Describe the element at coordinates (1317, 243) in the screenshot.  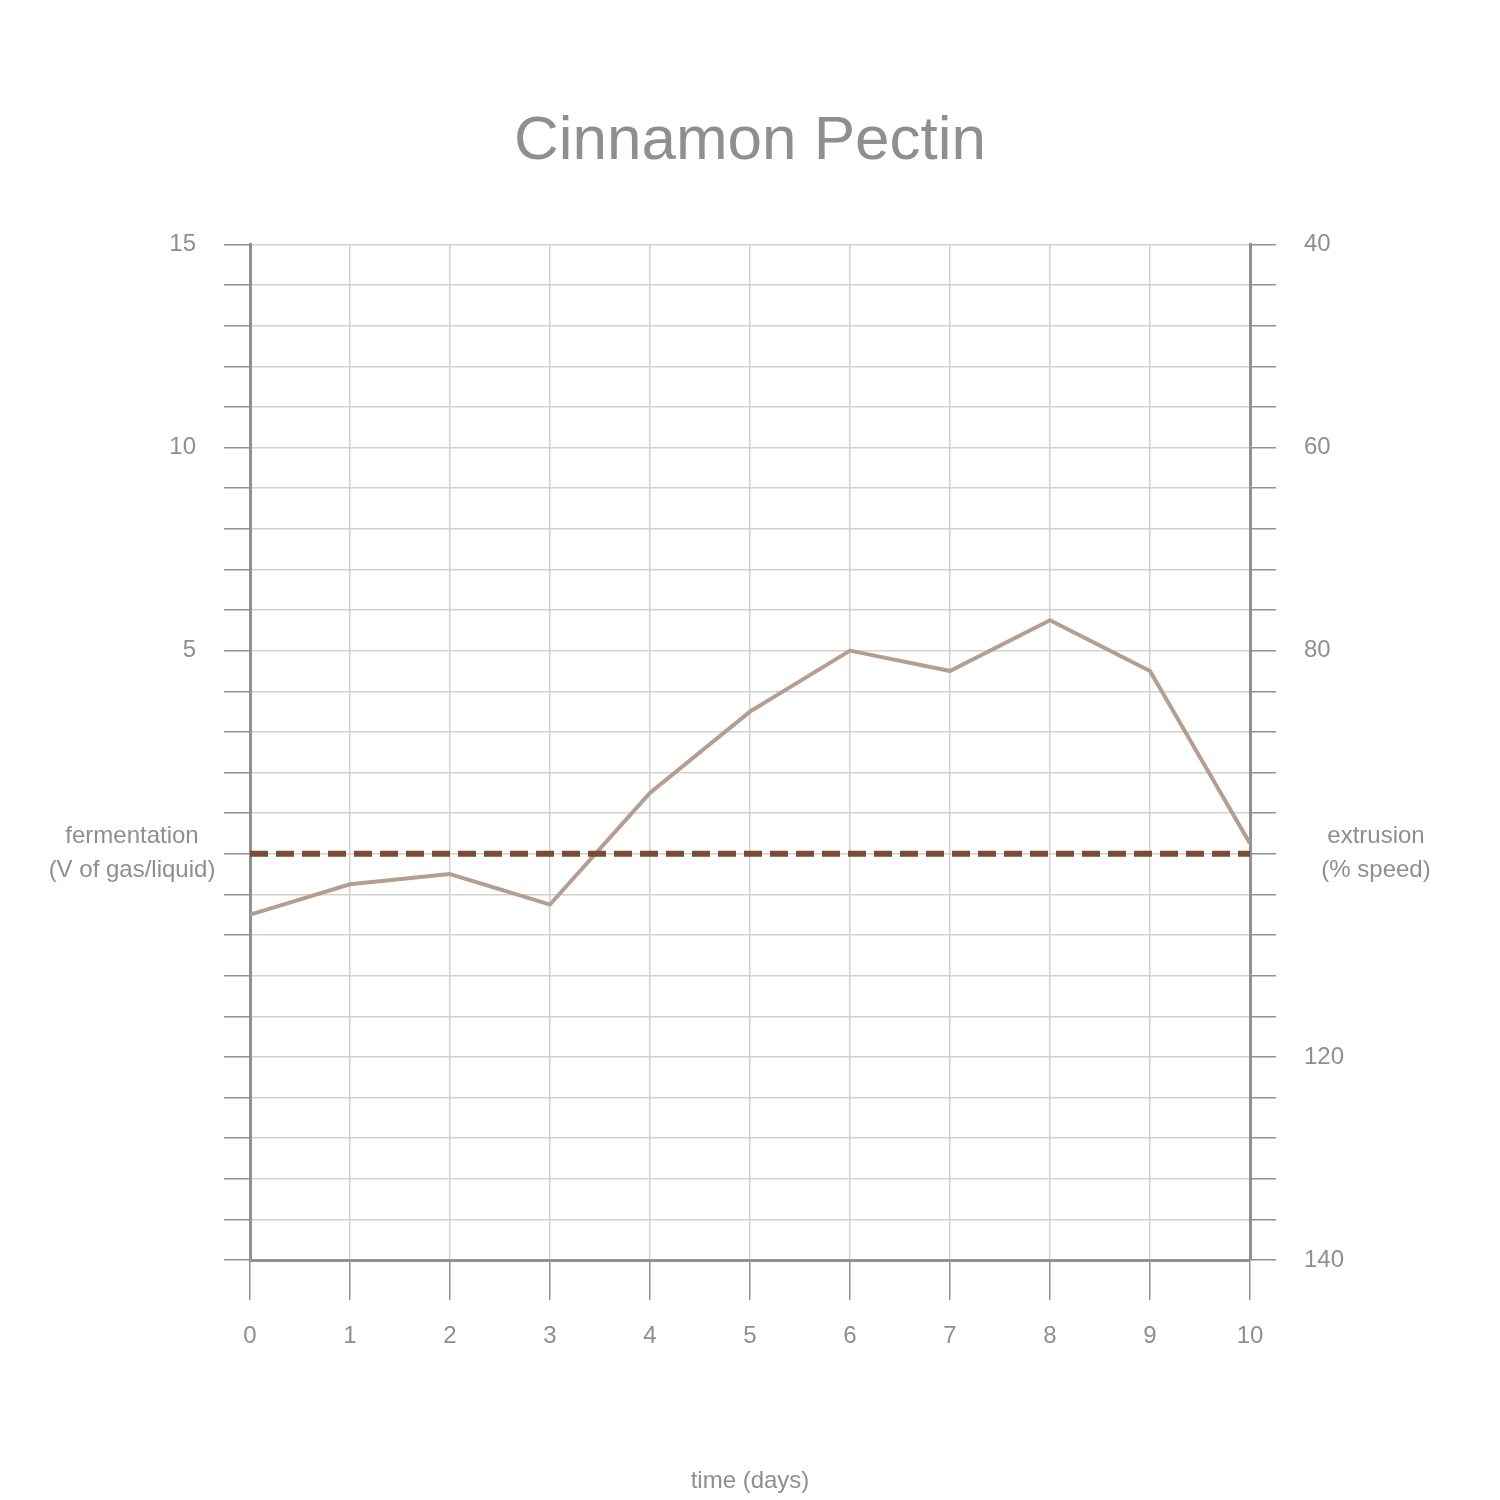
I see `y2-tick-label: 40` at that location.